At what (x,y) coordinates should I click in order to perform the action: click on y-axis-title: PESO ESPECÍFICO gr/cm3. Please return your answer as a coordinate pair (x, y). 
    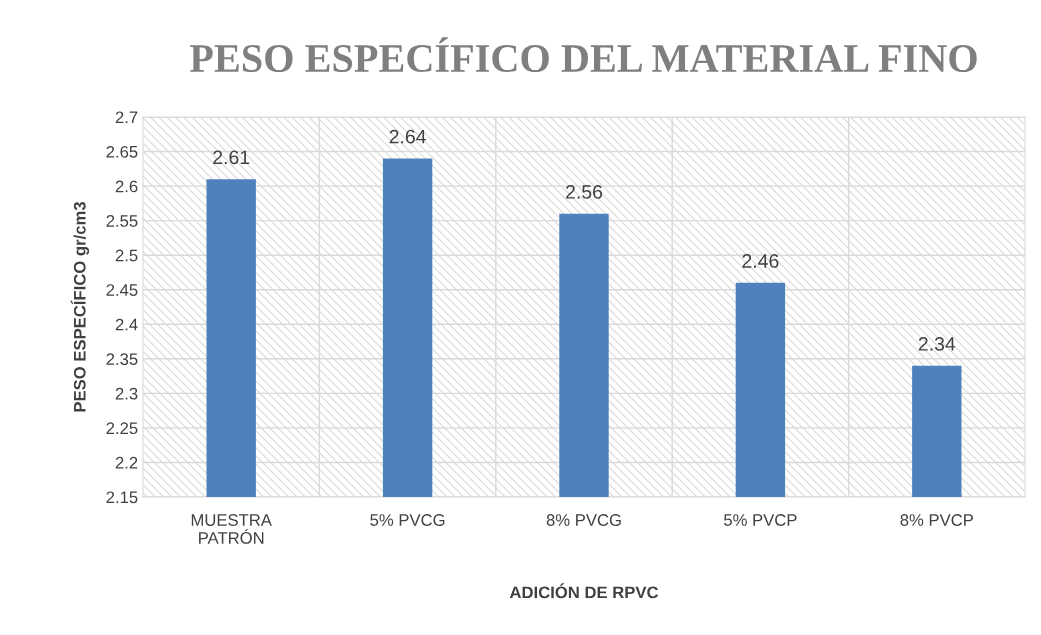
    Looking at the image, I should click on (80, 307).